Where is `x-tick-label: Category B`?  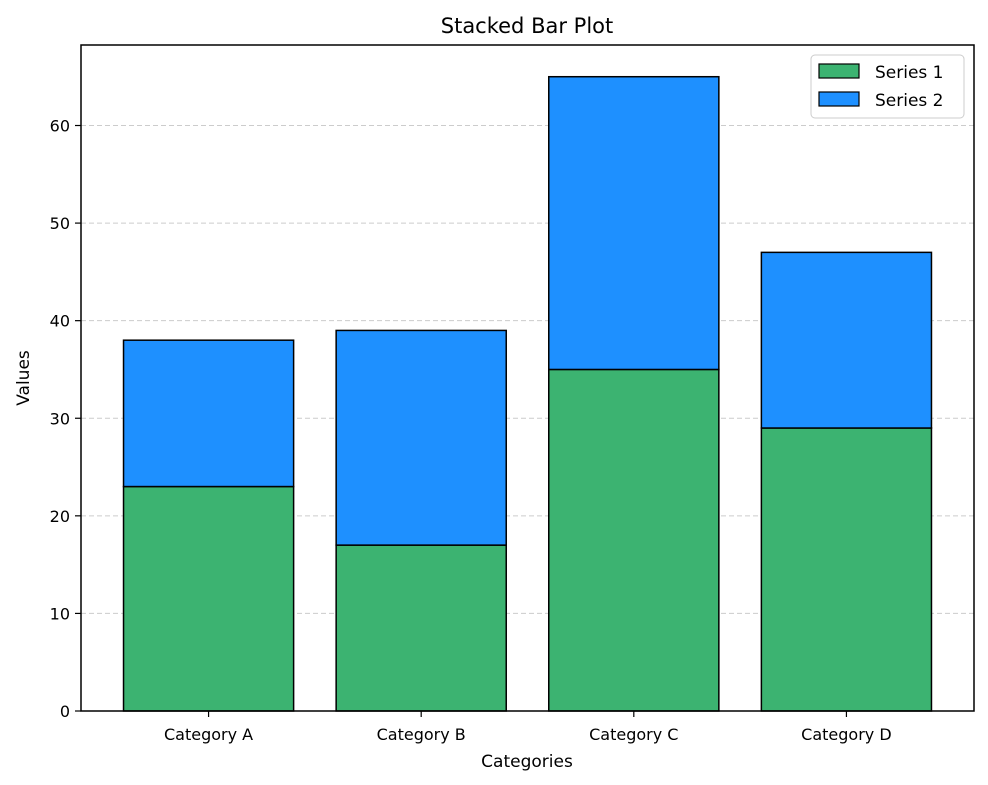 x-tick-label: Category B is located at coordinates (421, 734).